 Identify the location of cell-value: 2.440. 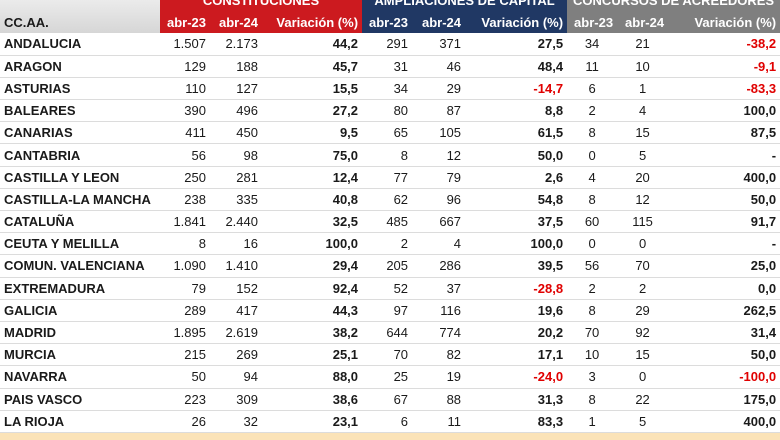
(236, 222).